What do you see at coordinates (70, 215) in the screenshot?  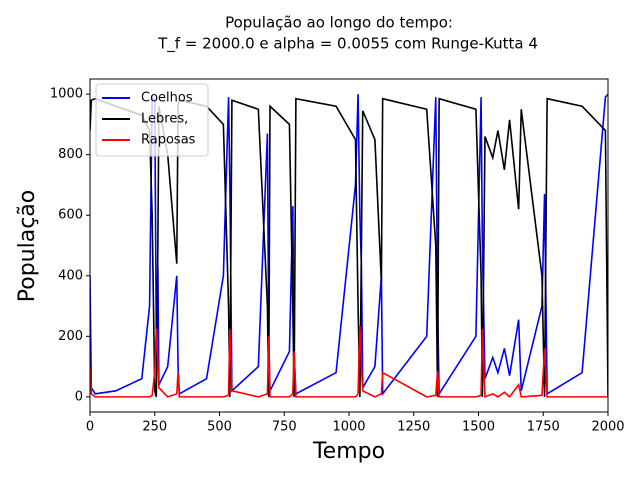 I see `y-tick-label: 600` at bounding box center [70, 215].